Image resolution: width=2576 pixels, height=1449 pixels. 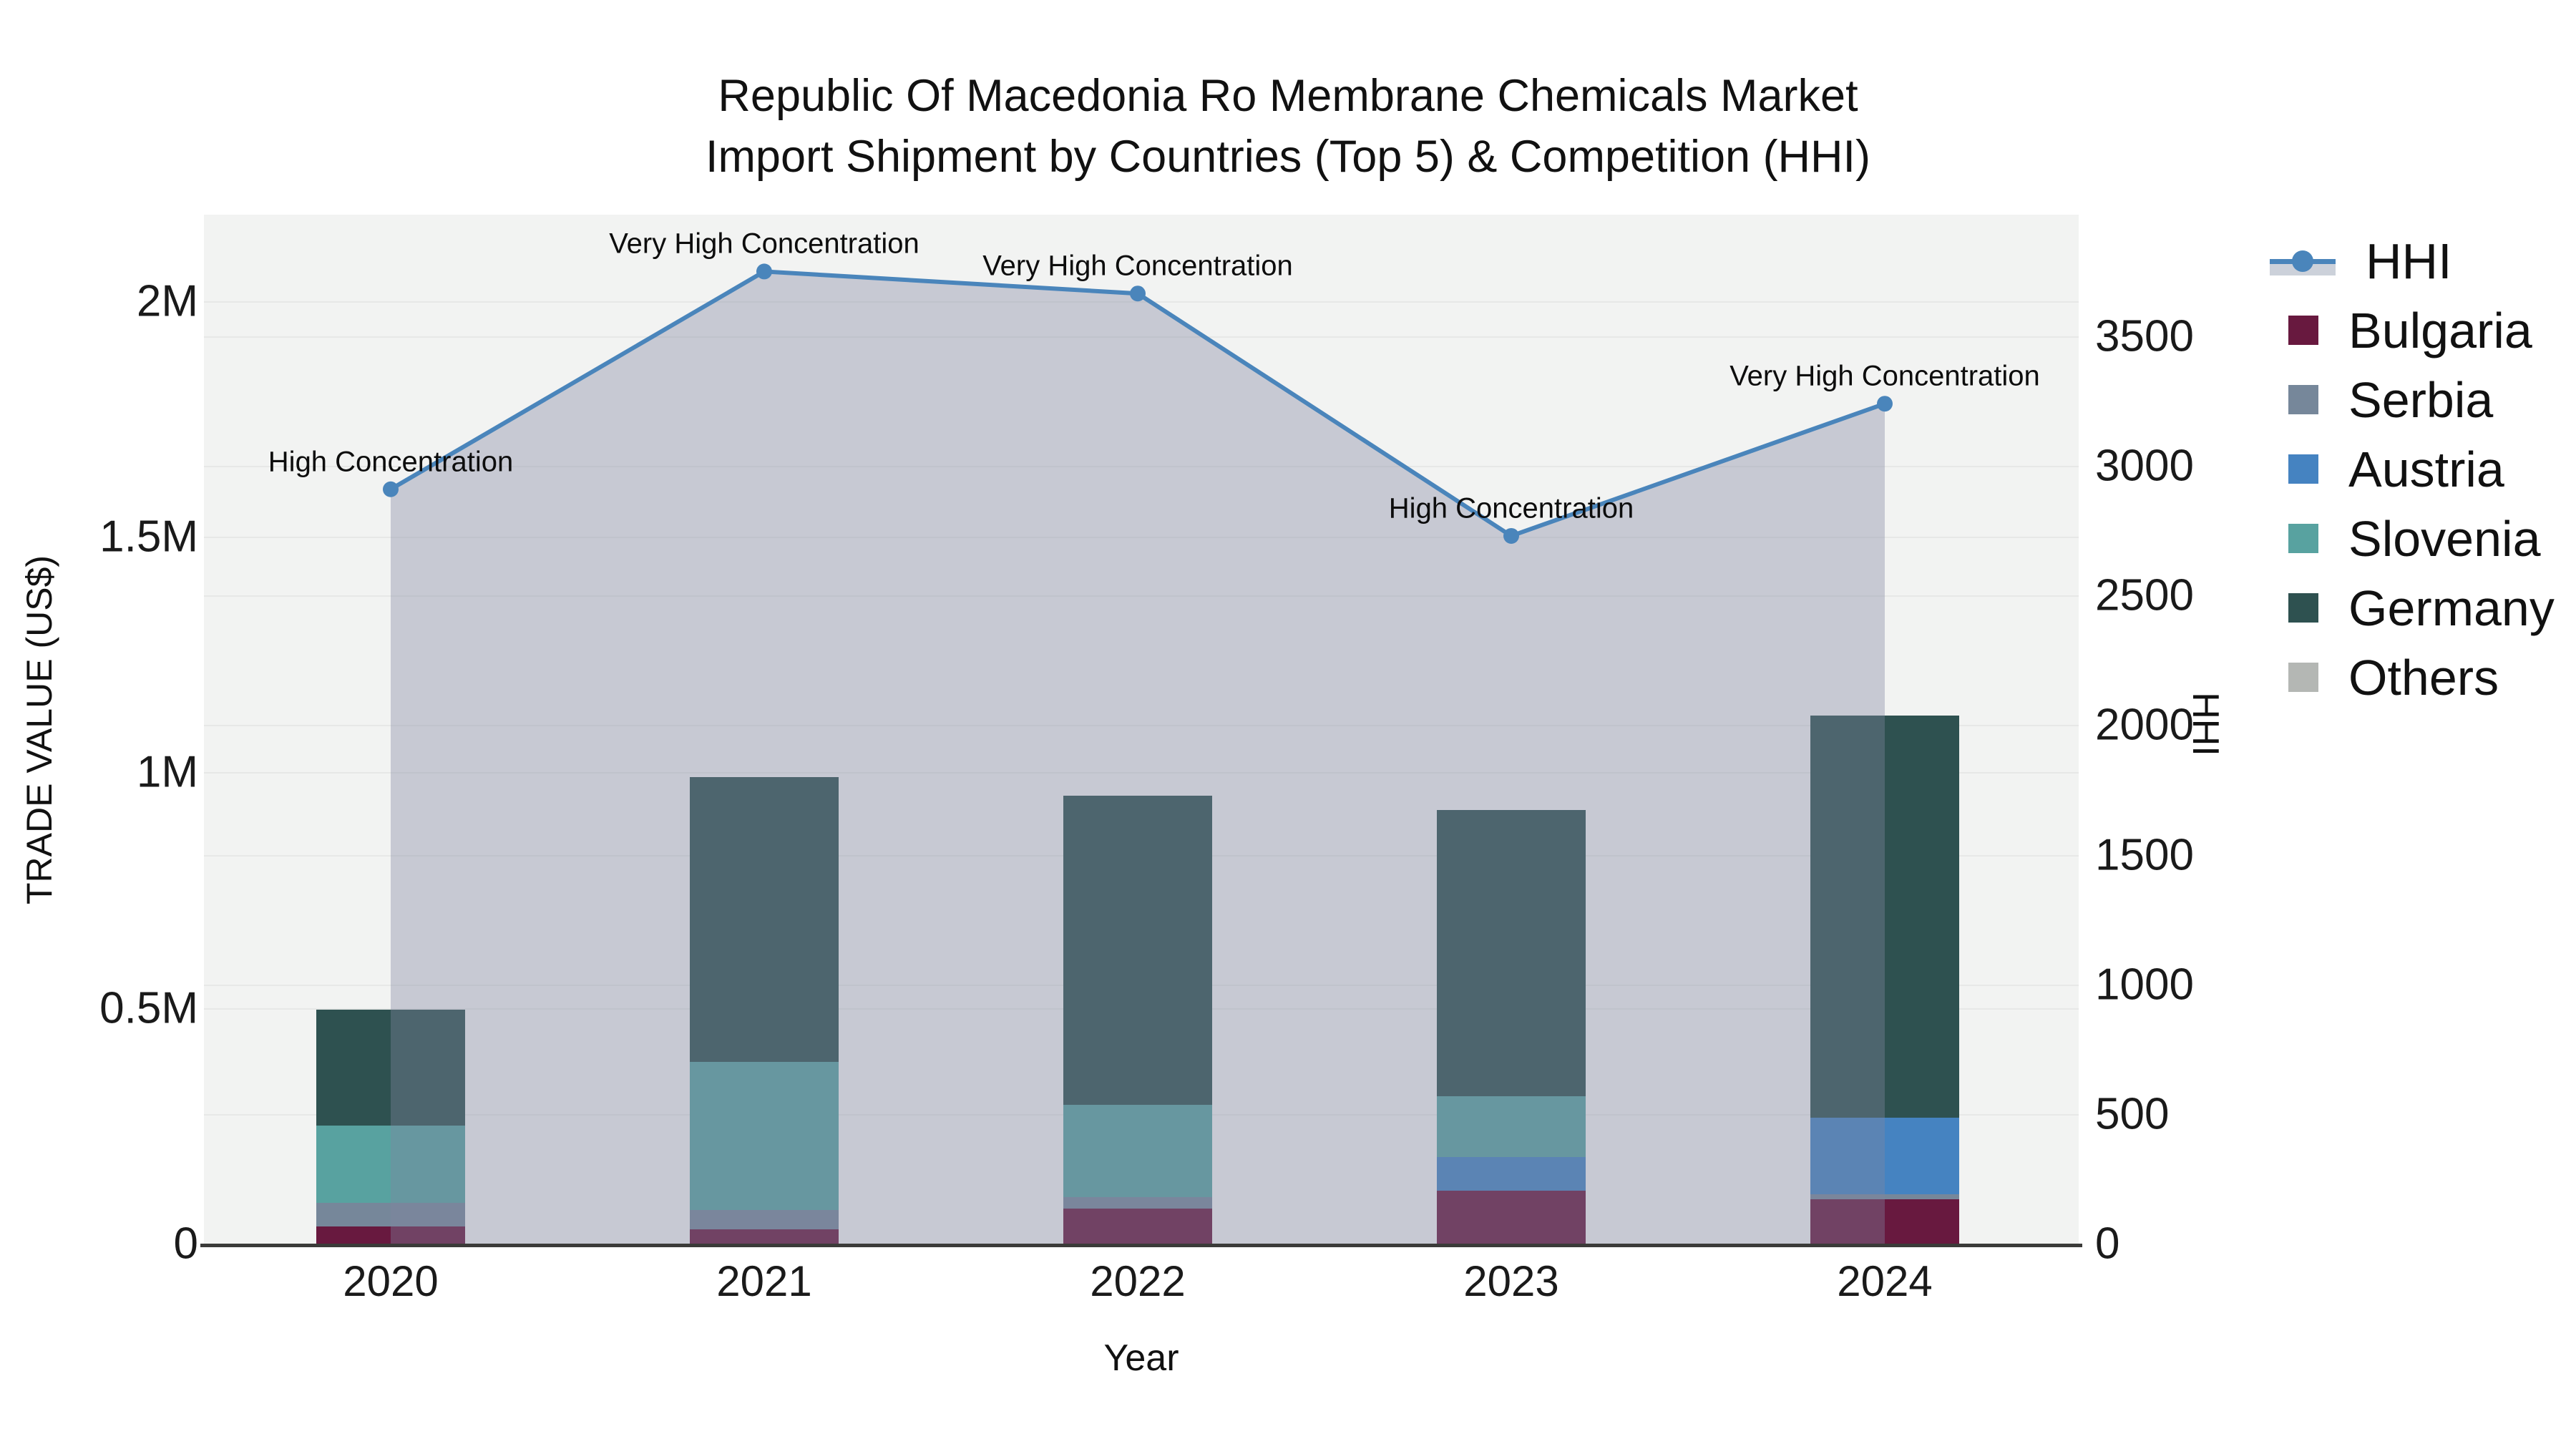 I want to click on serbia-swatch-icon, so click(x=2303, y=399).